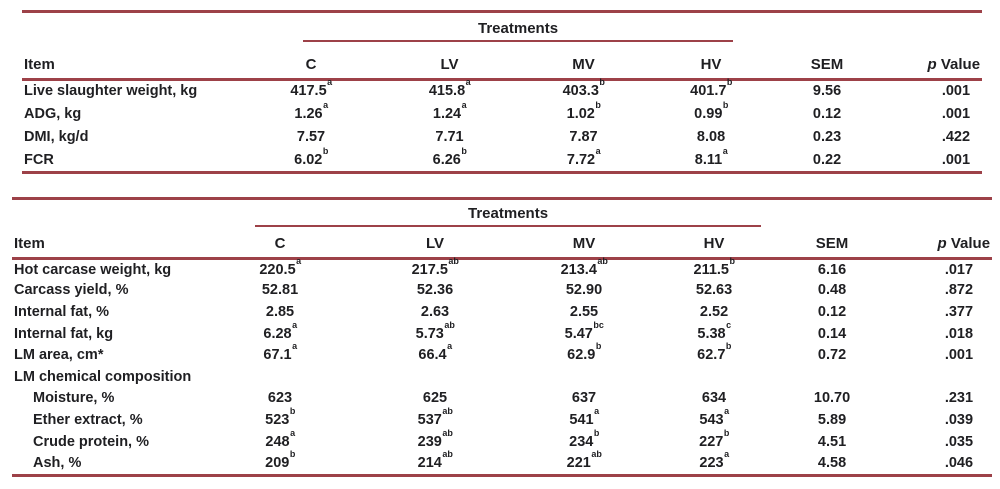 The width and height of the screenshot is (1000, 489). What do you see at coordinates (280, 266) in the screenshot?
I see `treatment-value-cell: 220.5a` at bounding box center [280, 266].